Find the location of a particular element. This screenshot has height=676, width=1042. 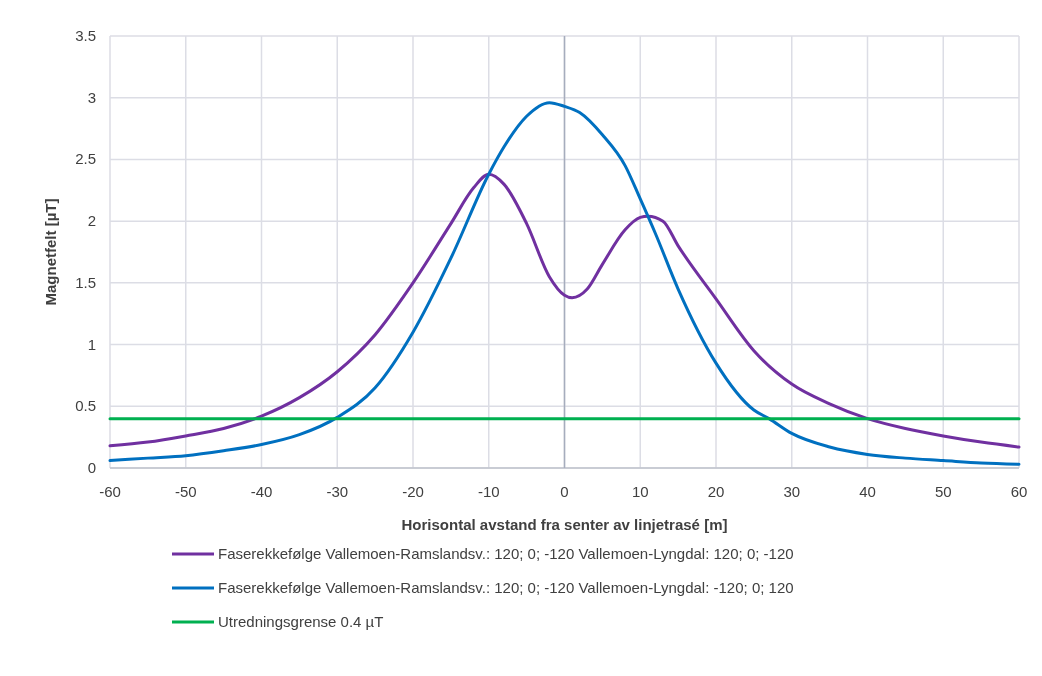

y-tick-label: 2.5 is located at coordinates (85, 159).